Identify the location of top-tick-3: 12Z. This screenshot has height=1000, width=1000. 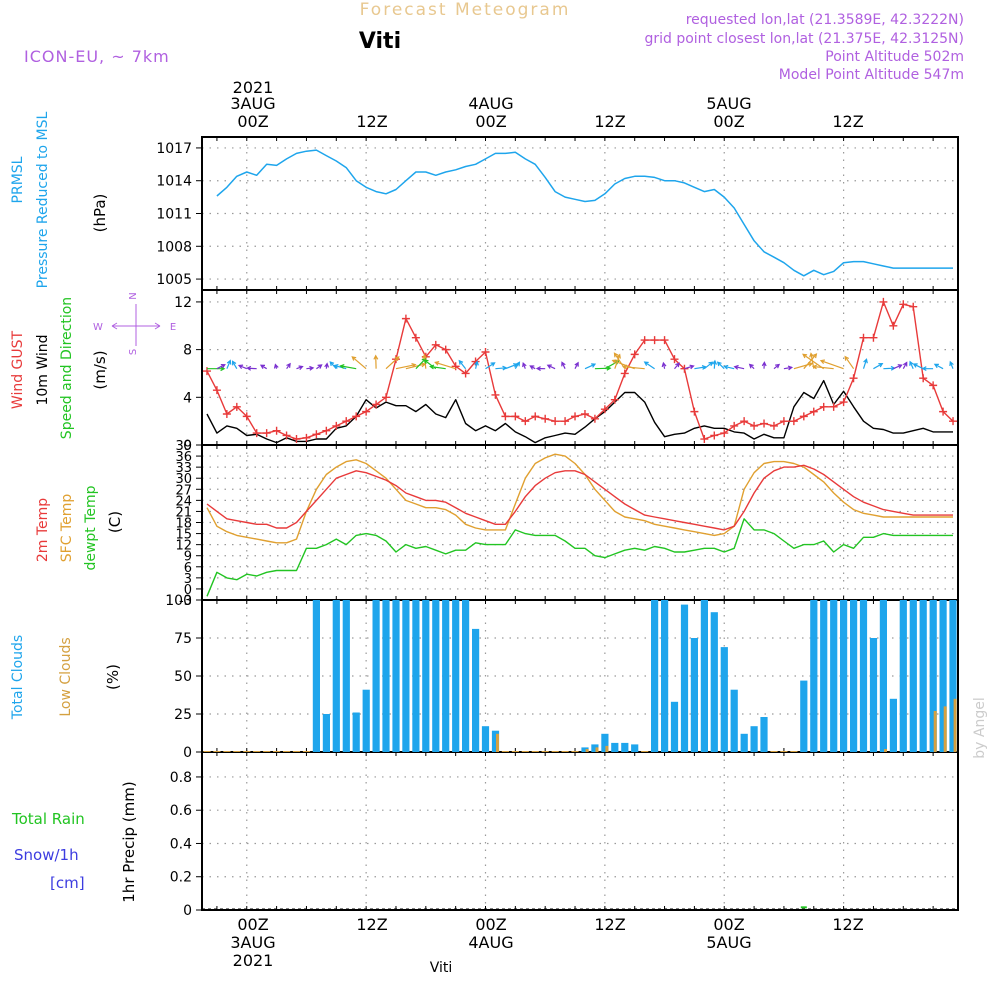
(609, 121).